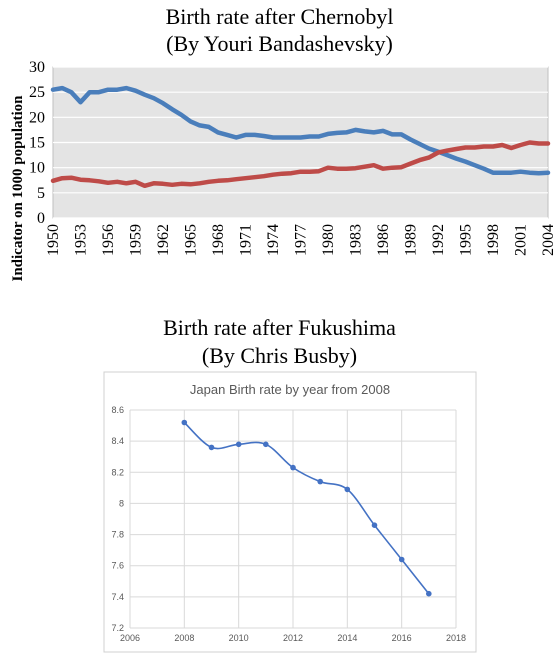 The width and height of the screenshot is (559, 658). Describe the element at coordinates (136, 240) in the screenshot. I see `x-tick-label: 1959` at that location.